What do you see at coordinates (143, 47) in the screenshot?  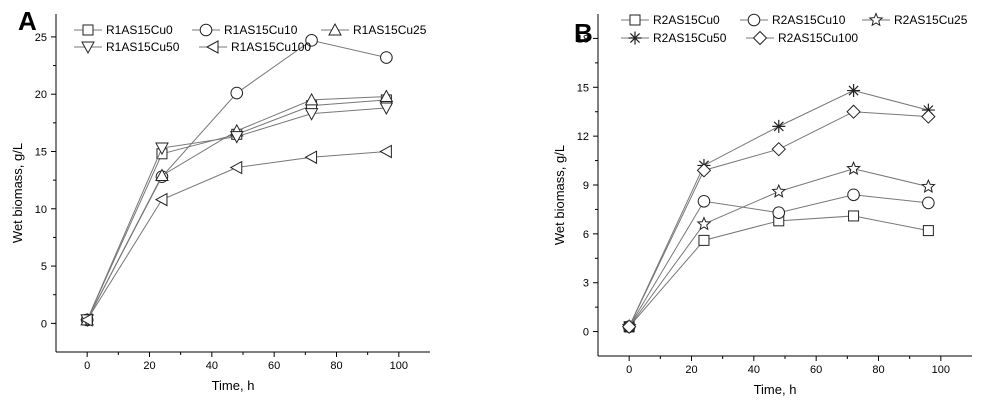 I see `legend-label: R1AS15Cu50` at bounding box center [143, 47].